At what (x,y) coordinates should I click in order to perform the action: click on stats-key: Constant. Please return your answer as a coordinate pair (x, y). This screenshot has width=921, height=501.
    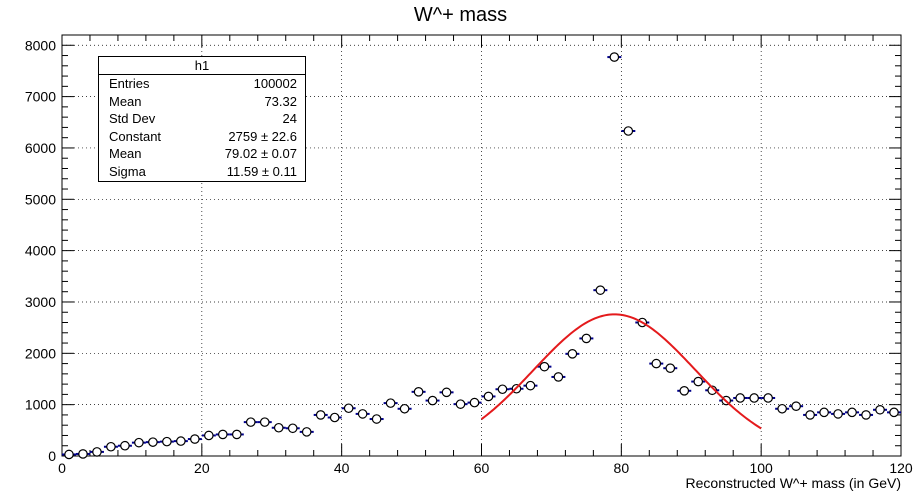
    Looking at the image, I should click on (135, 136).